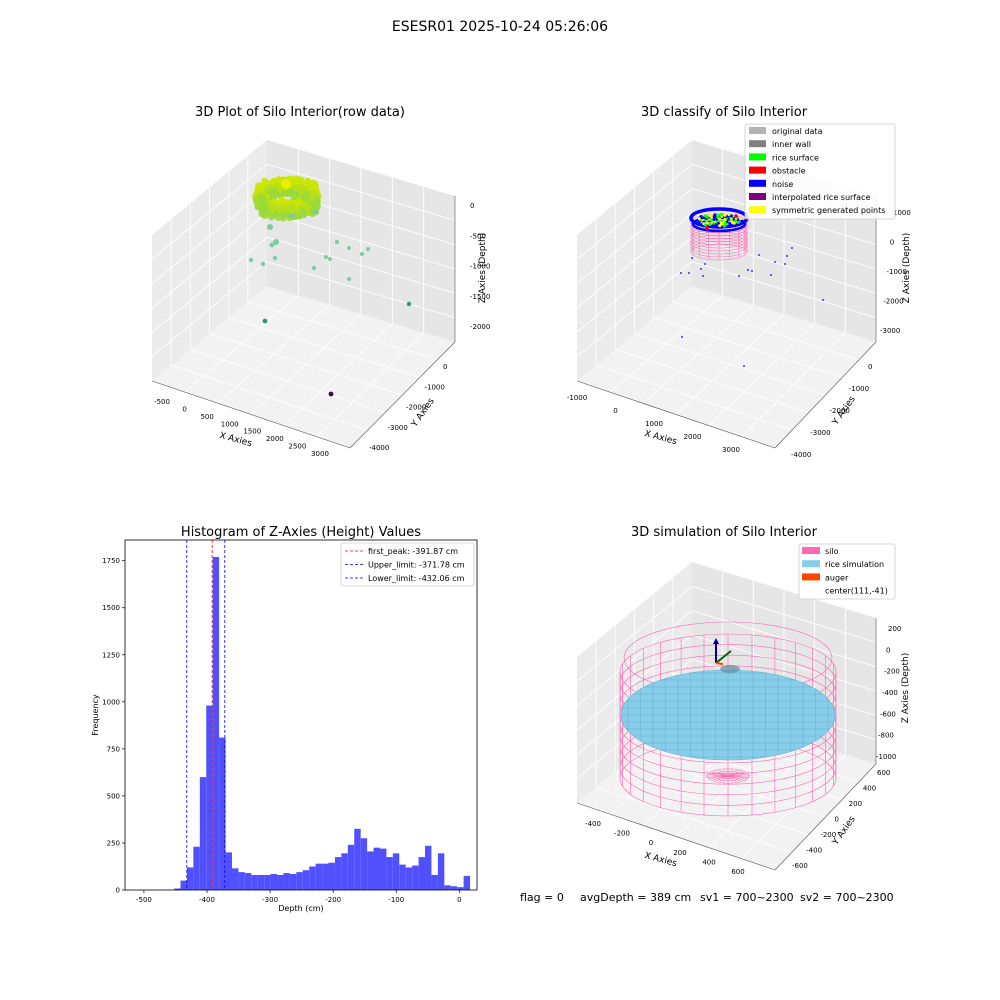 Image resolution: width=1000 pixels, height=1000 pixels. What do you see at coordinates (800, 866) in the screenshot?
I see `simulation-y-tick: -600` at bounding box center [800, 866].